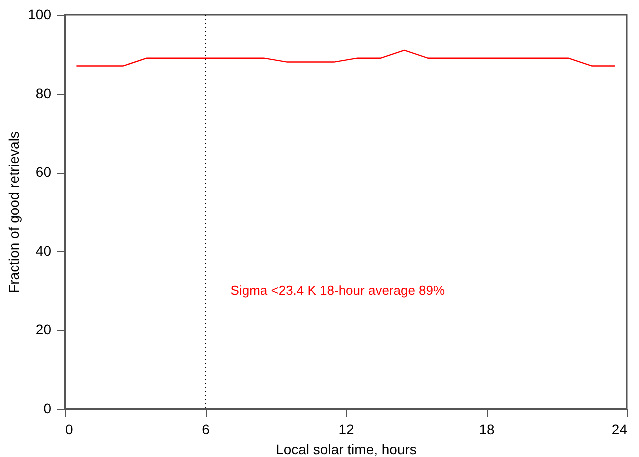  Describe the element at coordinates (44, 93) in the screenshot. I see `y-tick-label: 80` at that location.